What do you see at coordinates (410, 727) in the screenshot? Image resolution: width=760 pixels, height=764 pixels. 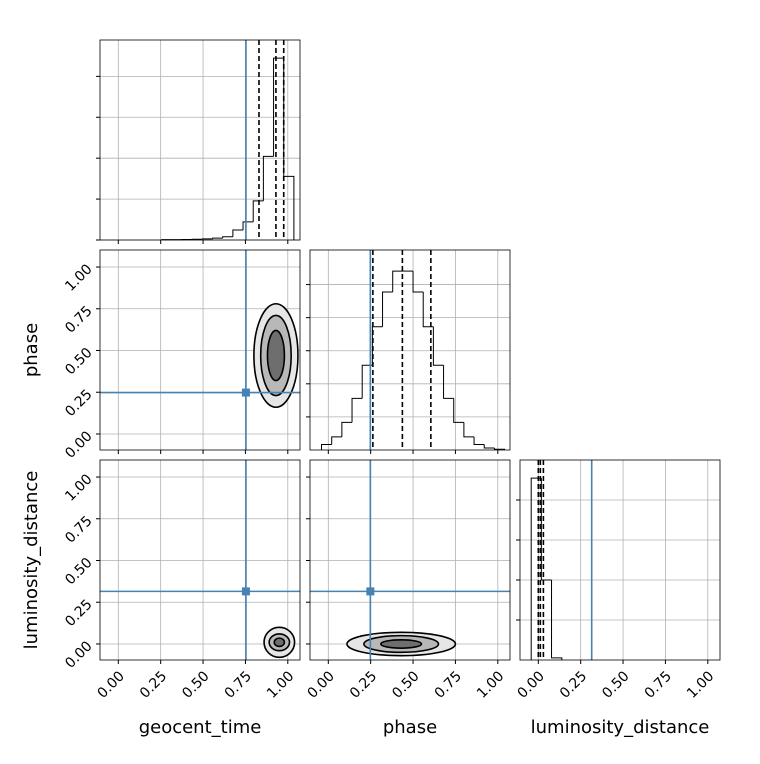 I see `x-axis-label: phase` at bounding box center [410, 727].